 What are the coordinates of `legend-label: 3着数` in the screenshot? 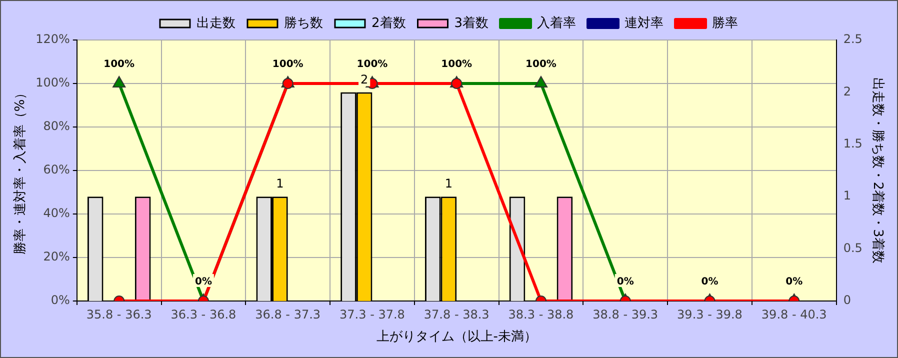 It's located at (471, 22).